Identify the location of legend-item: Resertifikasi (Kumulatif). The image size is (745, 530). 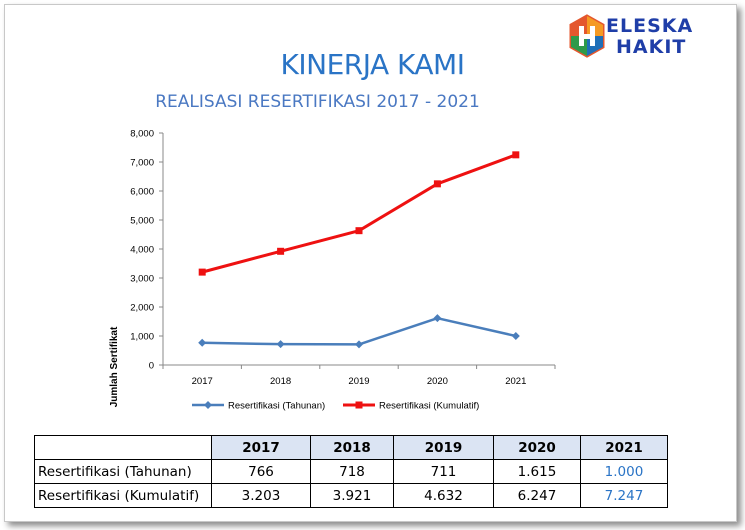
(411, 406).